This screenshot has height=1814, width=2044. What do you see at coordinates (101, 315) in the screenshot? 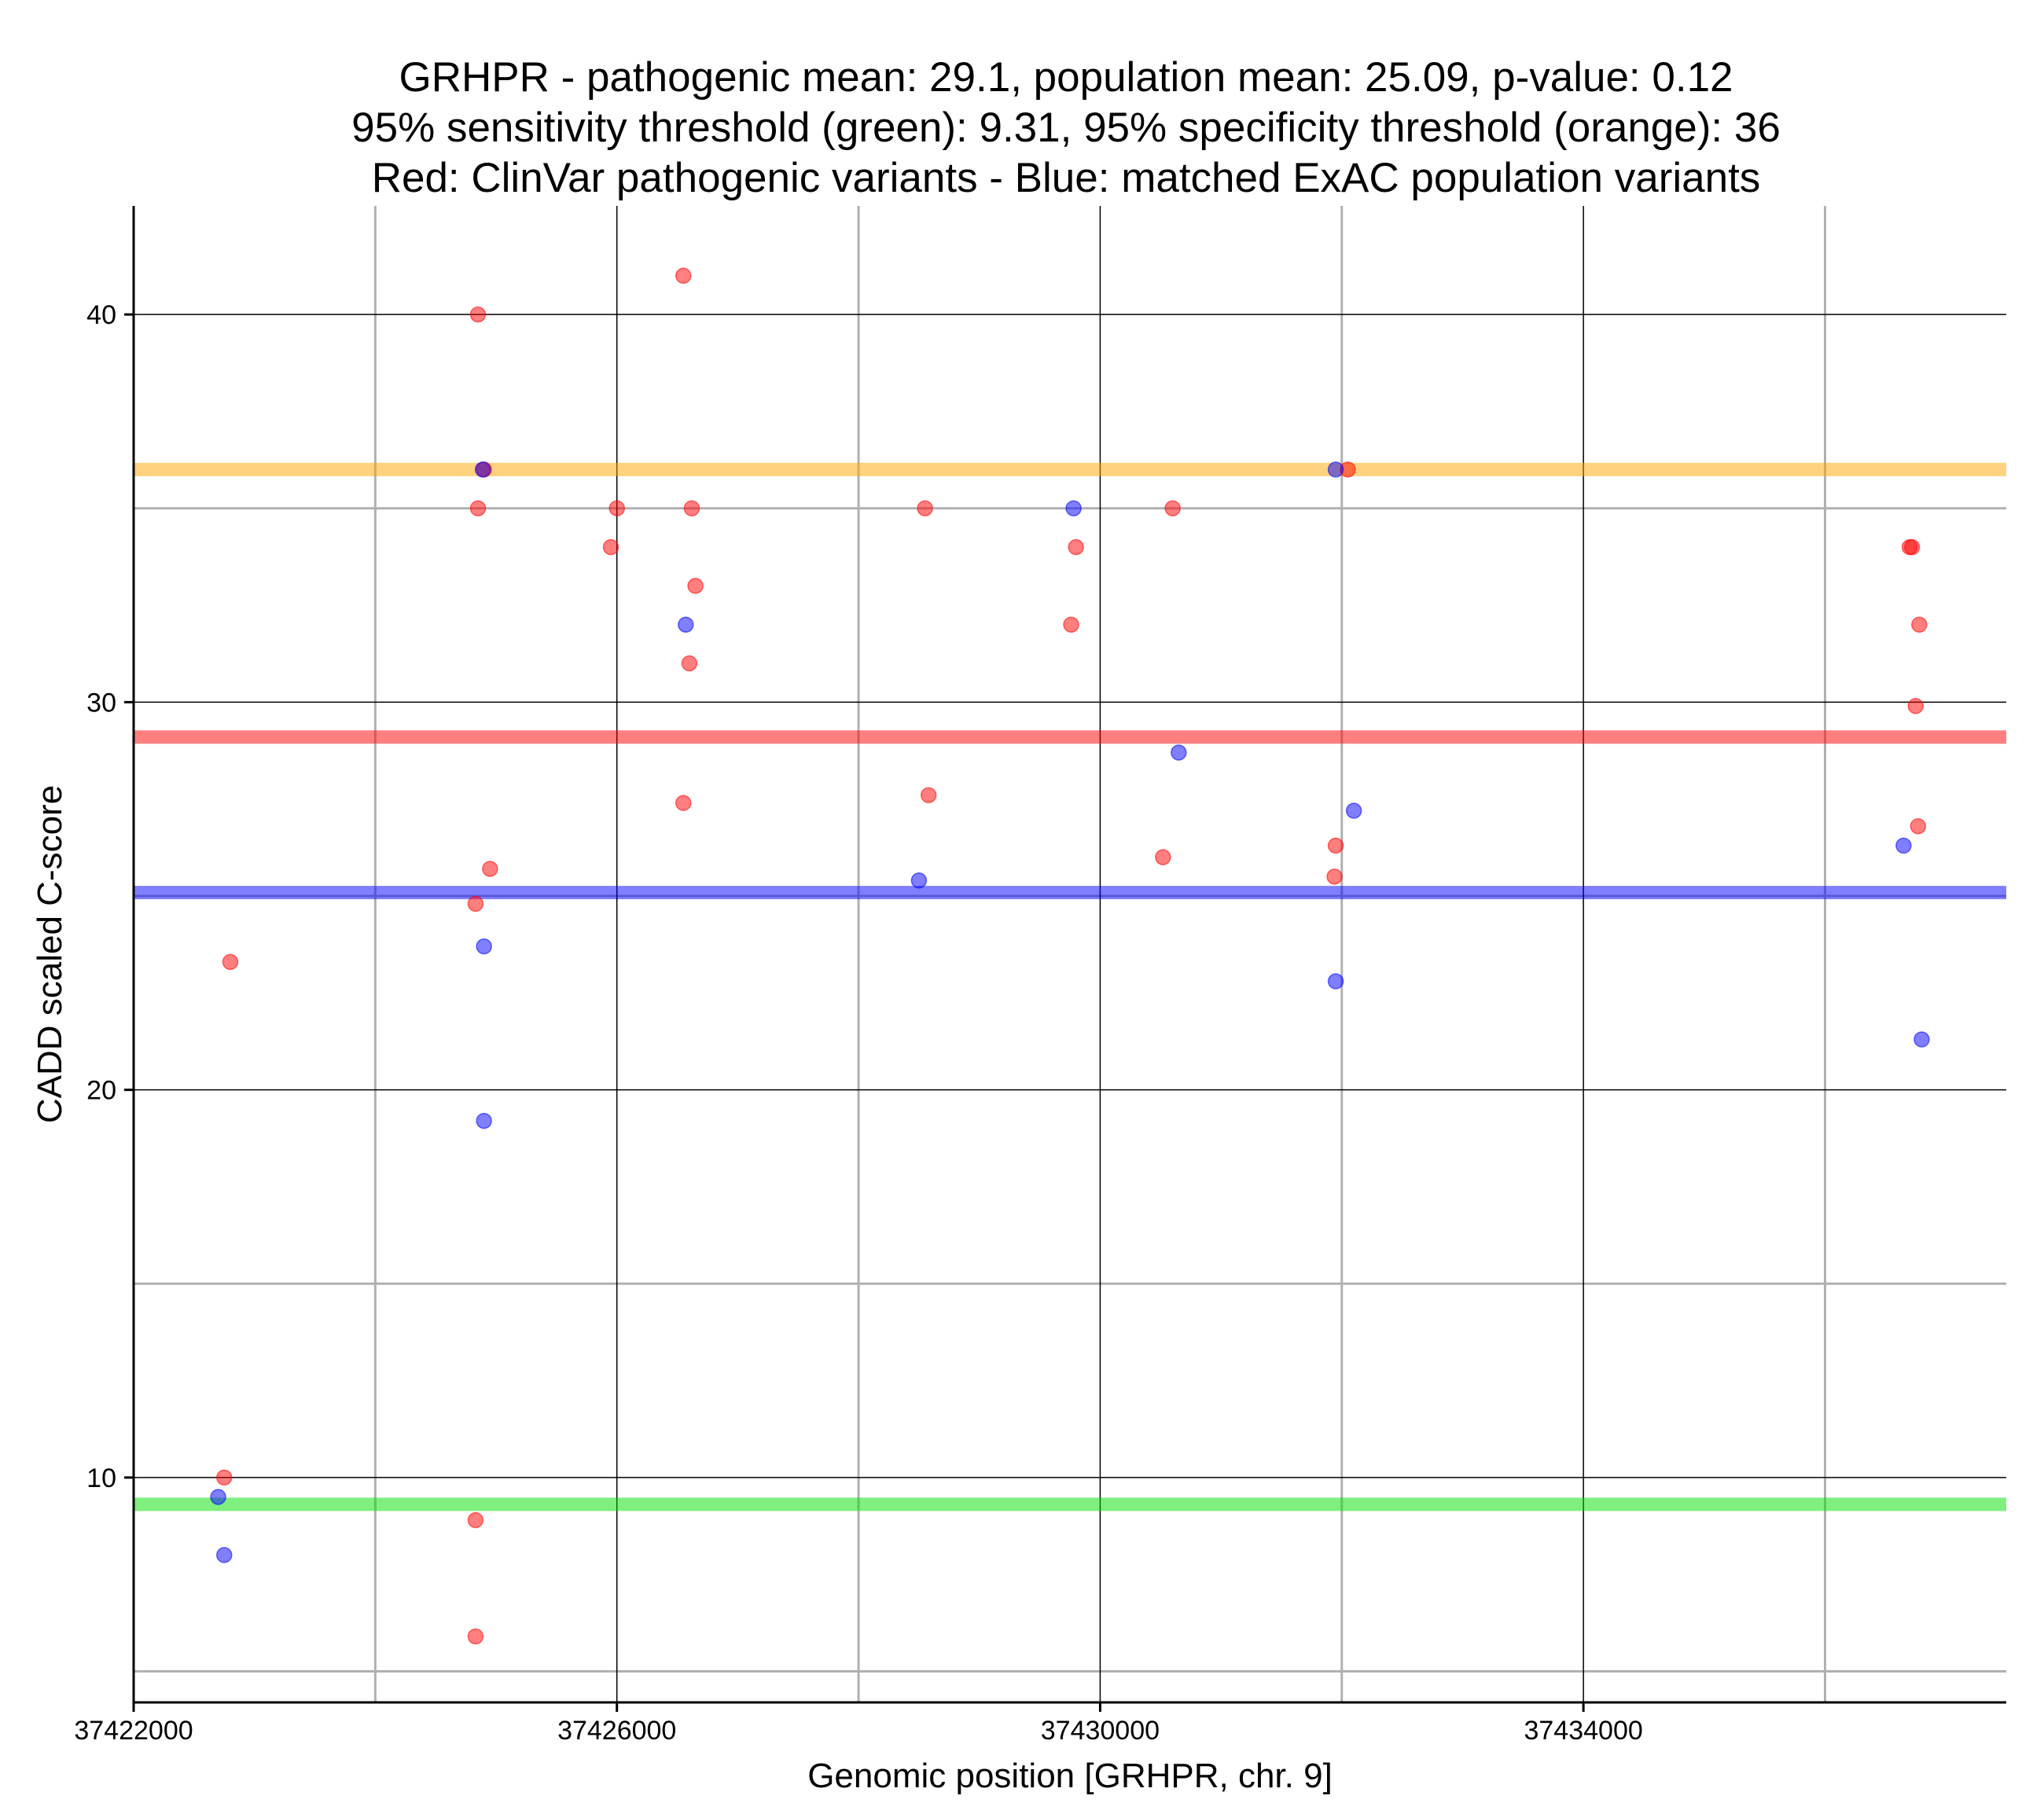
I see `y-tick-label: 40` at bounding box center [101, 315].